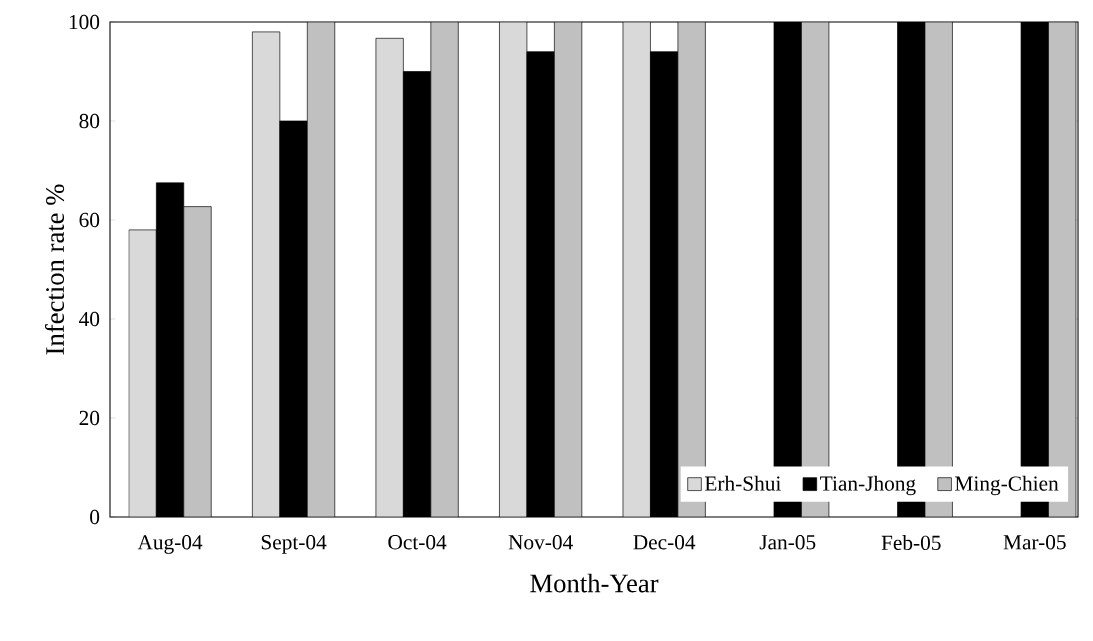 This screenshot has width=1093, height=641. What do you see at coordinates (417, 542) in the screenshot?
I see `x-tick-label: Oct-04` at bounding box center [417, 542].